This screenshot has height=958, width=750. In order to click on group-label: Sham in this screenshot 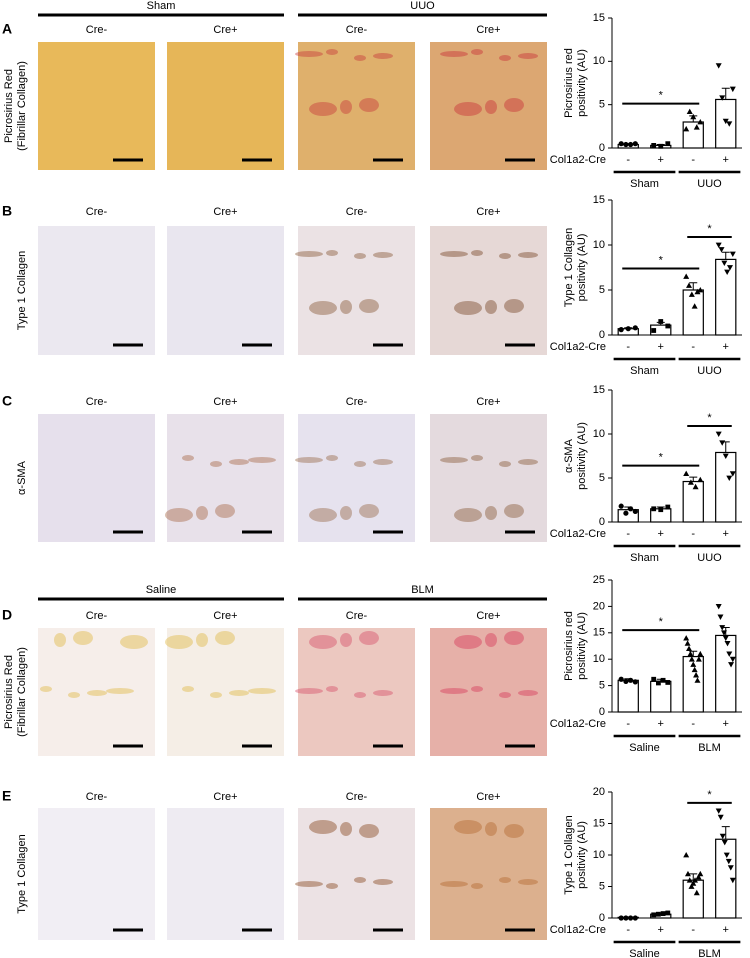, I will do `click(644, 558)`.